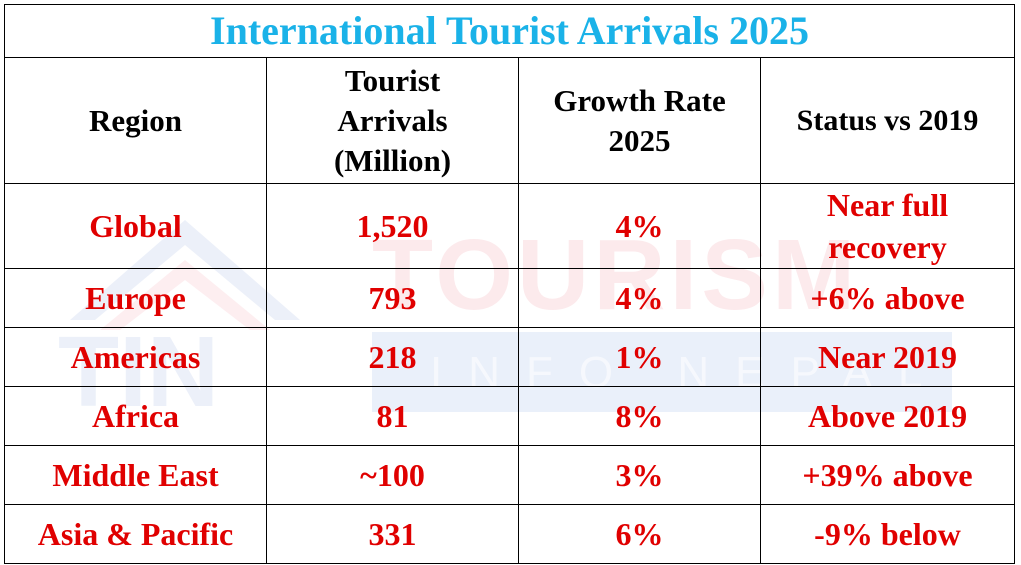 The height and width of the screenshot is (565, 1021). Describe the element at coordinates (639, 416) in the screenshot. I see `cell-growth: 8%` at that location.